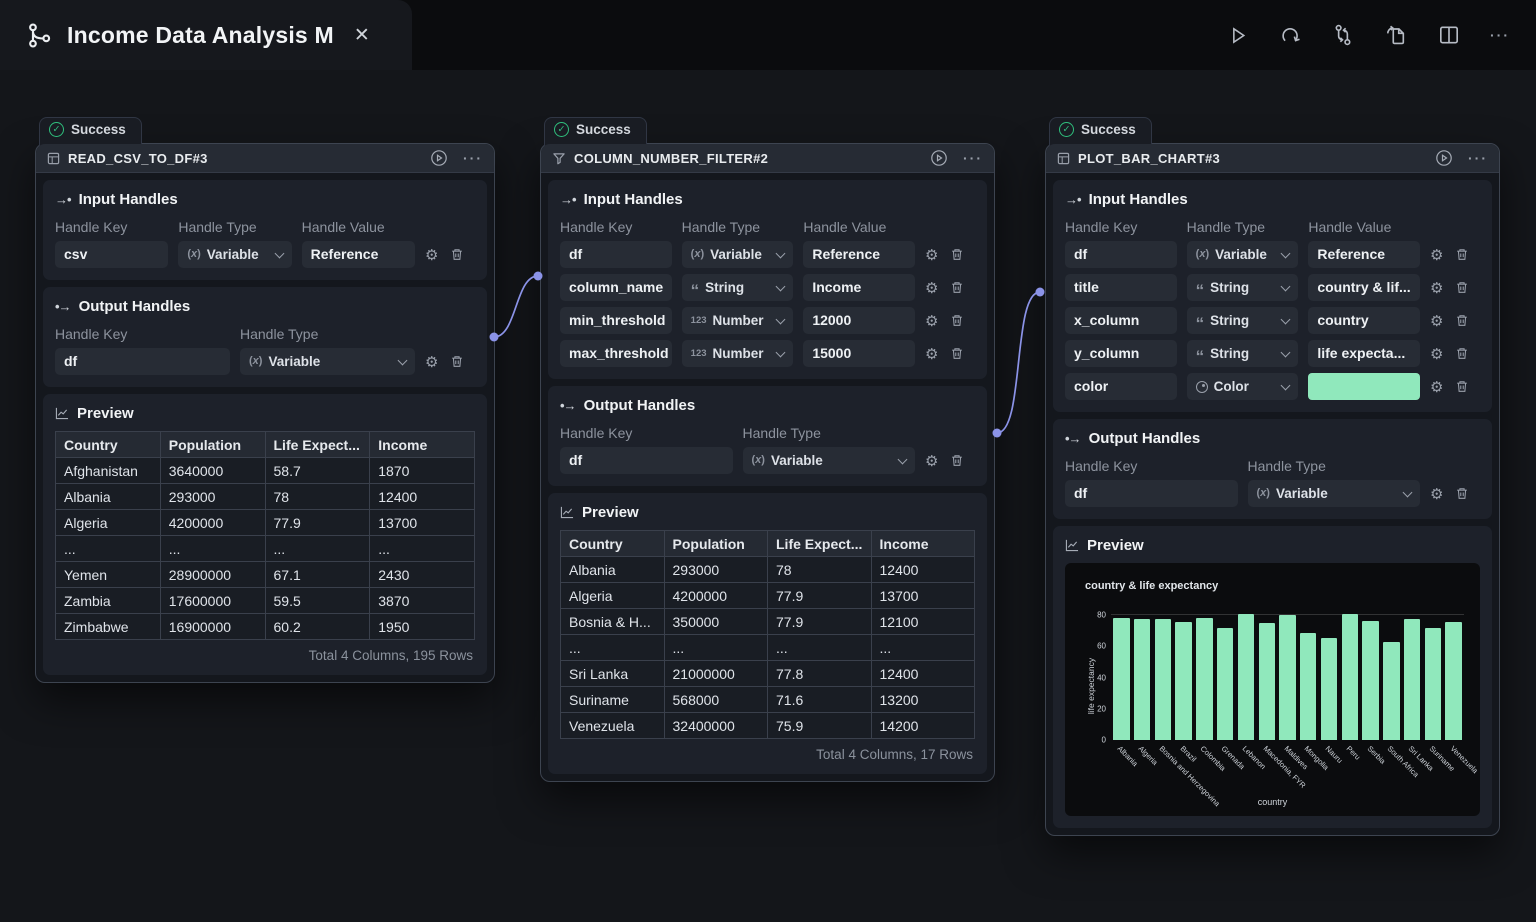 This screenshot has width=1536, height=922. What do you see at coordinates (1121, 386) in the screenshot?
I see `handle-key-input: color` at bounding box center [1121, 386].